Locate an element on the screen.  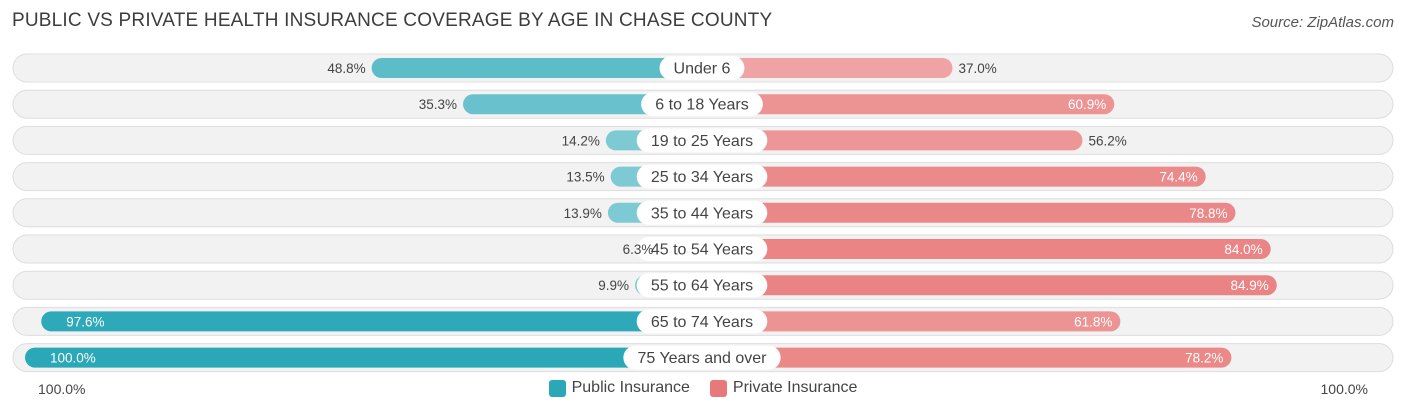
category-label: 6 to 18 Years is located at coordinates (701, 105).